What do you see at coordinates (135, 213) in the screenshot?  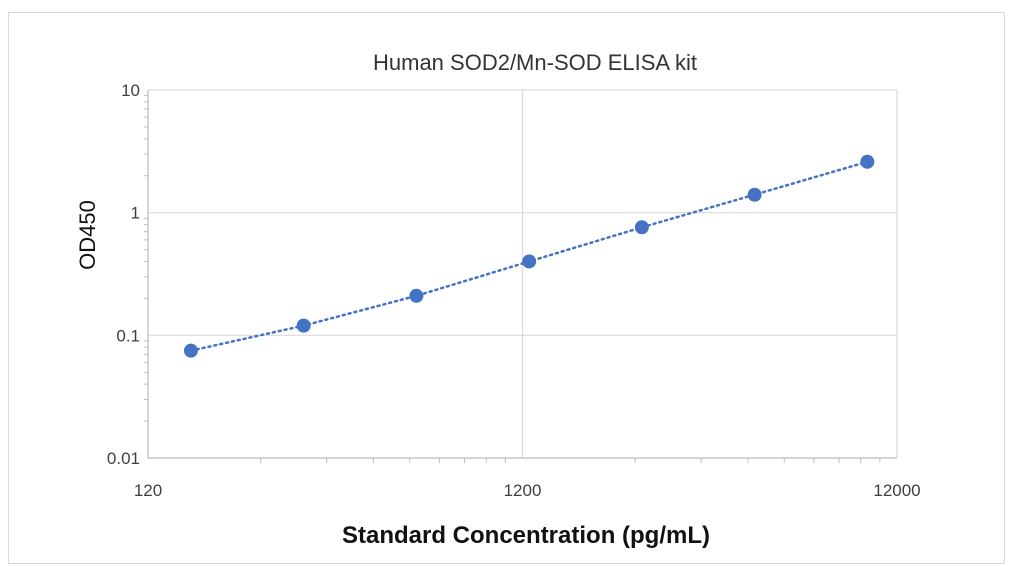 I see `y-tick-label: 1` at bounding box center [135, 213].